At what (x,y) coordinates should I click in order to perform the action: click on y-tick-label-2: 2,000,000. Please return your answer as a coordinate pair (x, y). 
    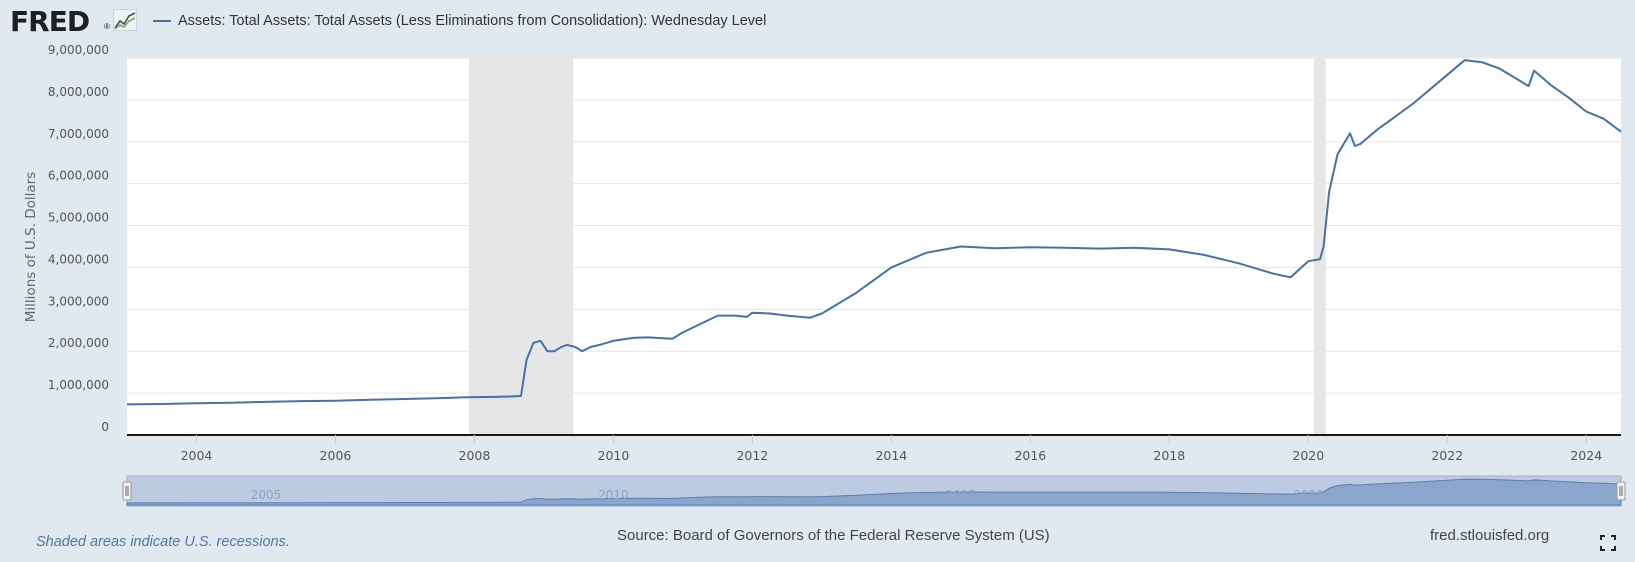
    Looking at the image, I should click on (78, 343).